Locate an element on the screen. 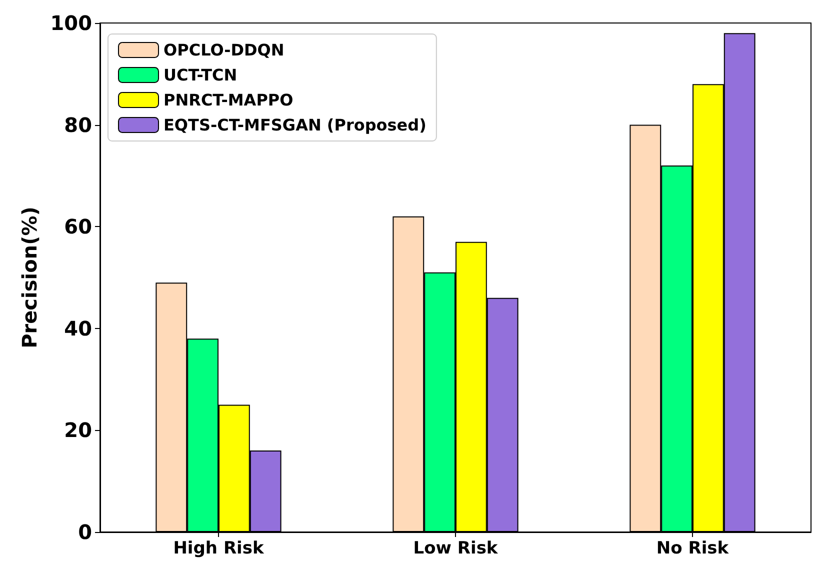 This screenshot has width=822, height=572. legend-label: EQTS-CT-MFSGAN (Proposed) is located at coordinates (295, 125).